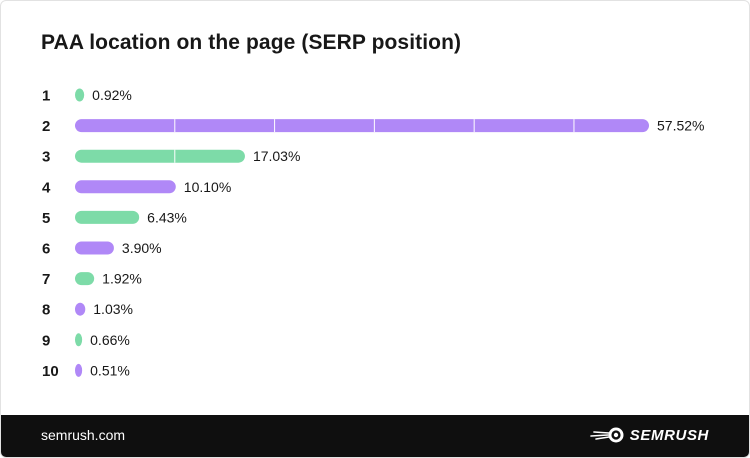 The width and height of the screenshot is (750, 458). What do you see at coordinates (669, 435) in the screenshot?
I see `brand-name: SEMRUSH` at bounding box center [669, 435].